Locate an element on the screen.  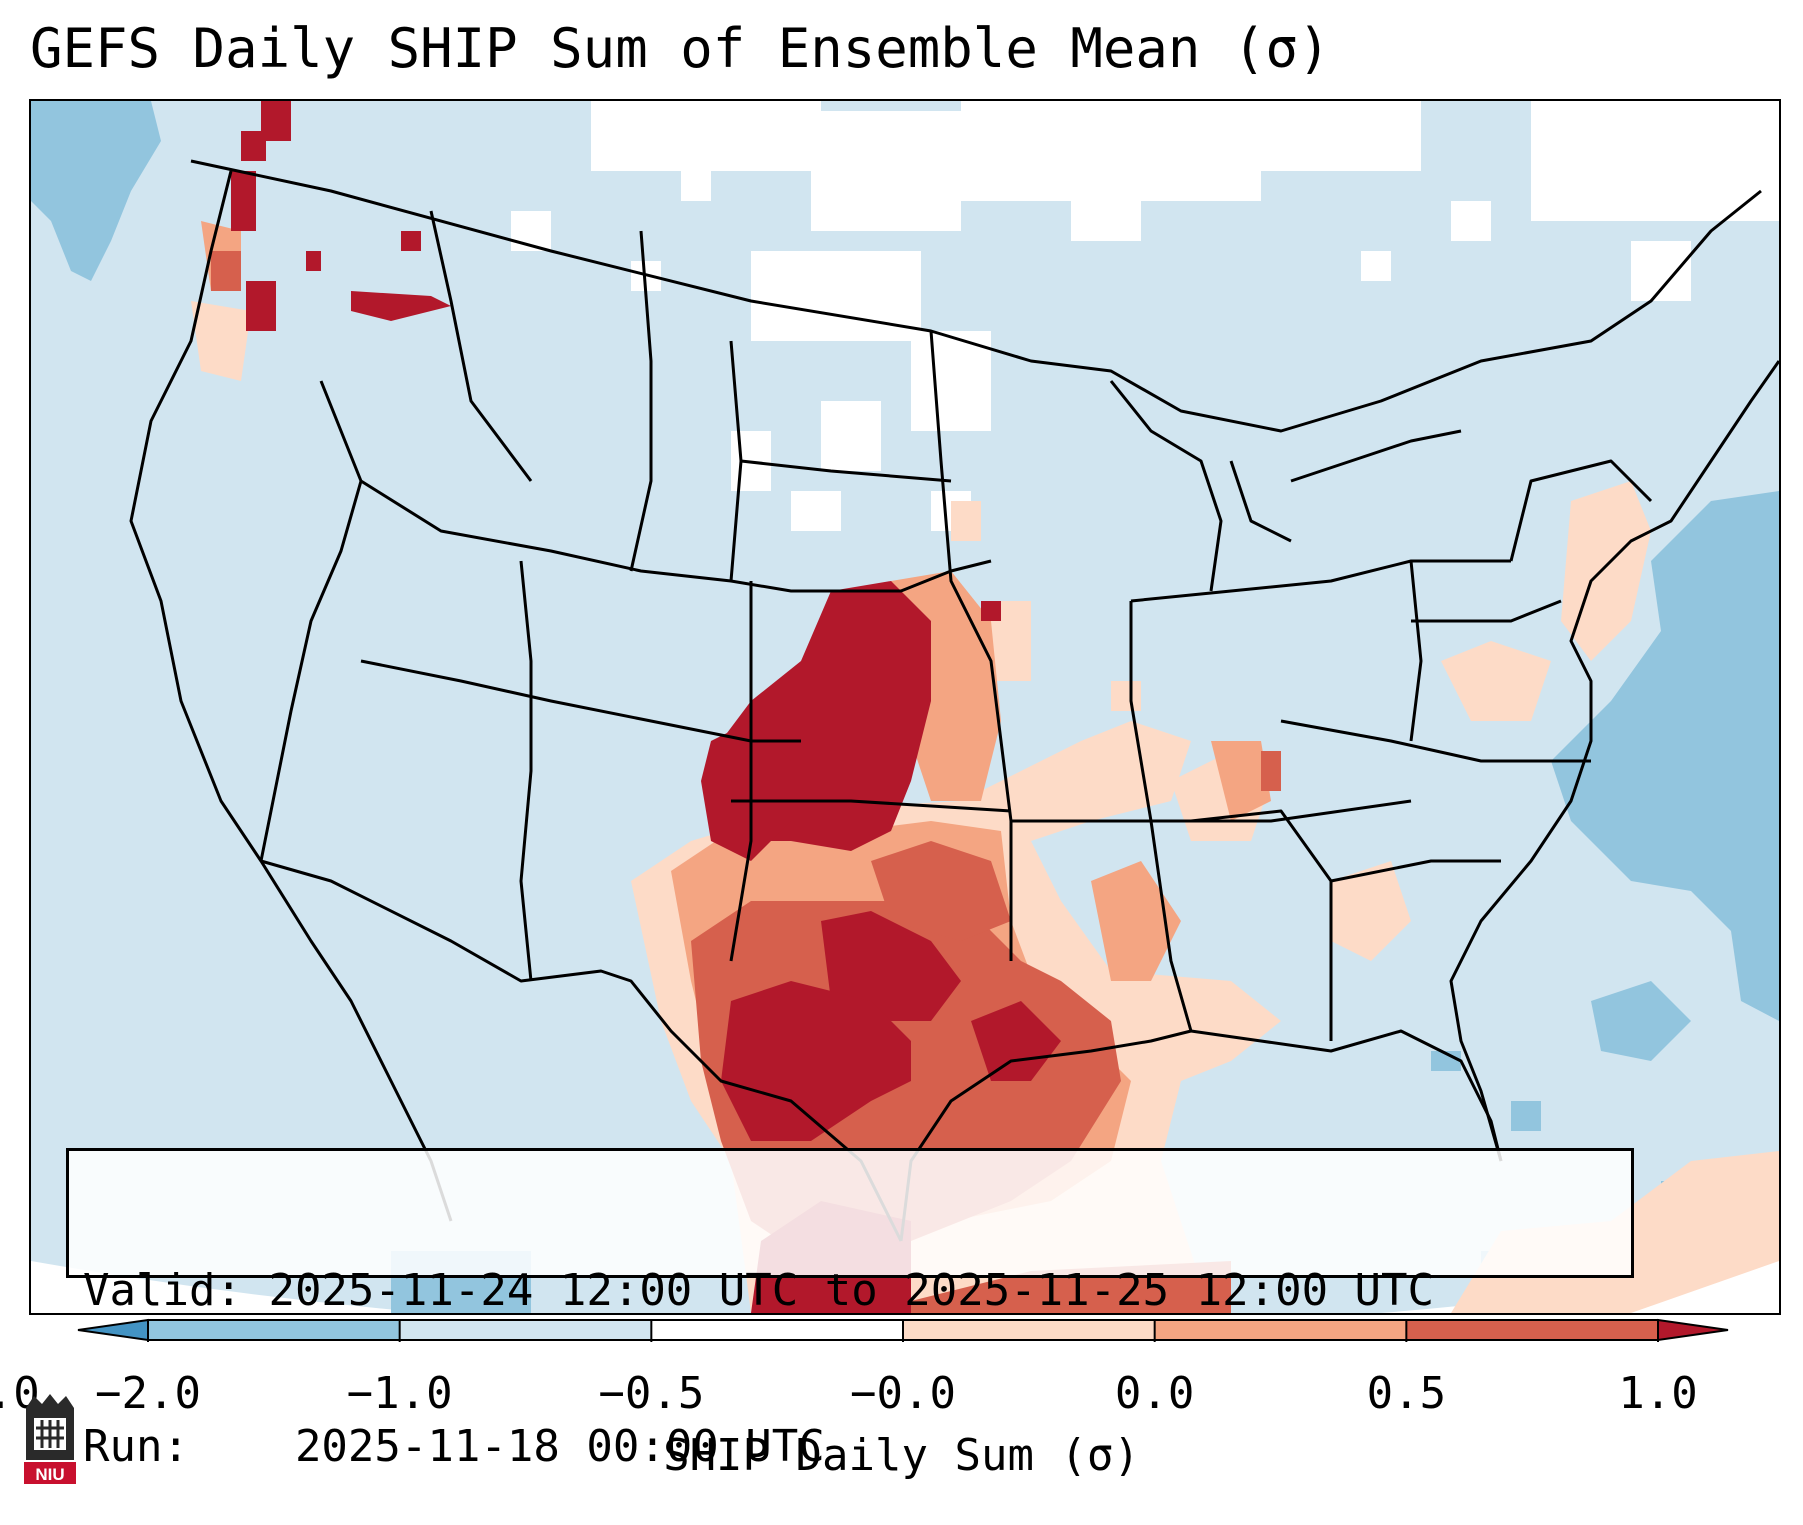
west-coast is located at coordinates (291, 696).